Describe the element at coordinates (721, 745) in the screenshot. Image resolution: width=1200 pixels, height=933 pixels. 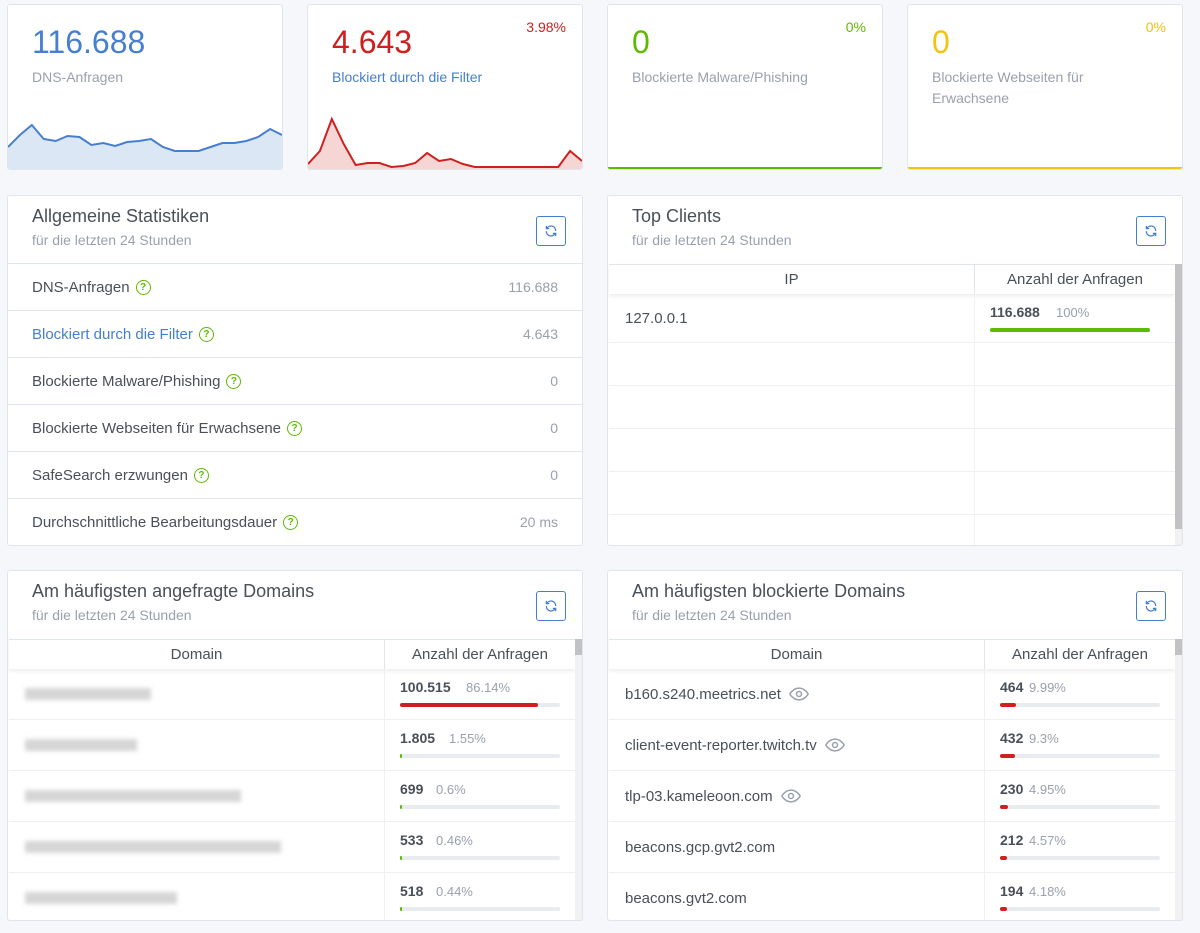
I see `domain-name: client-event-reporter.twitch.tv` at that location.